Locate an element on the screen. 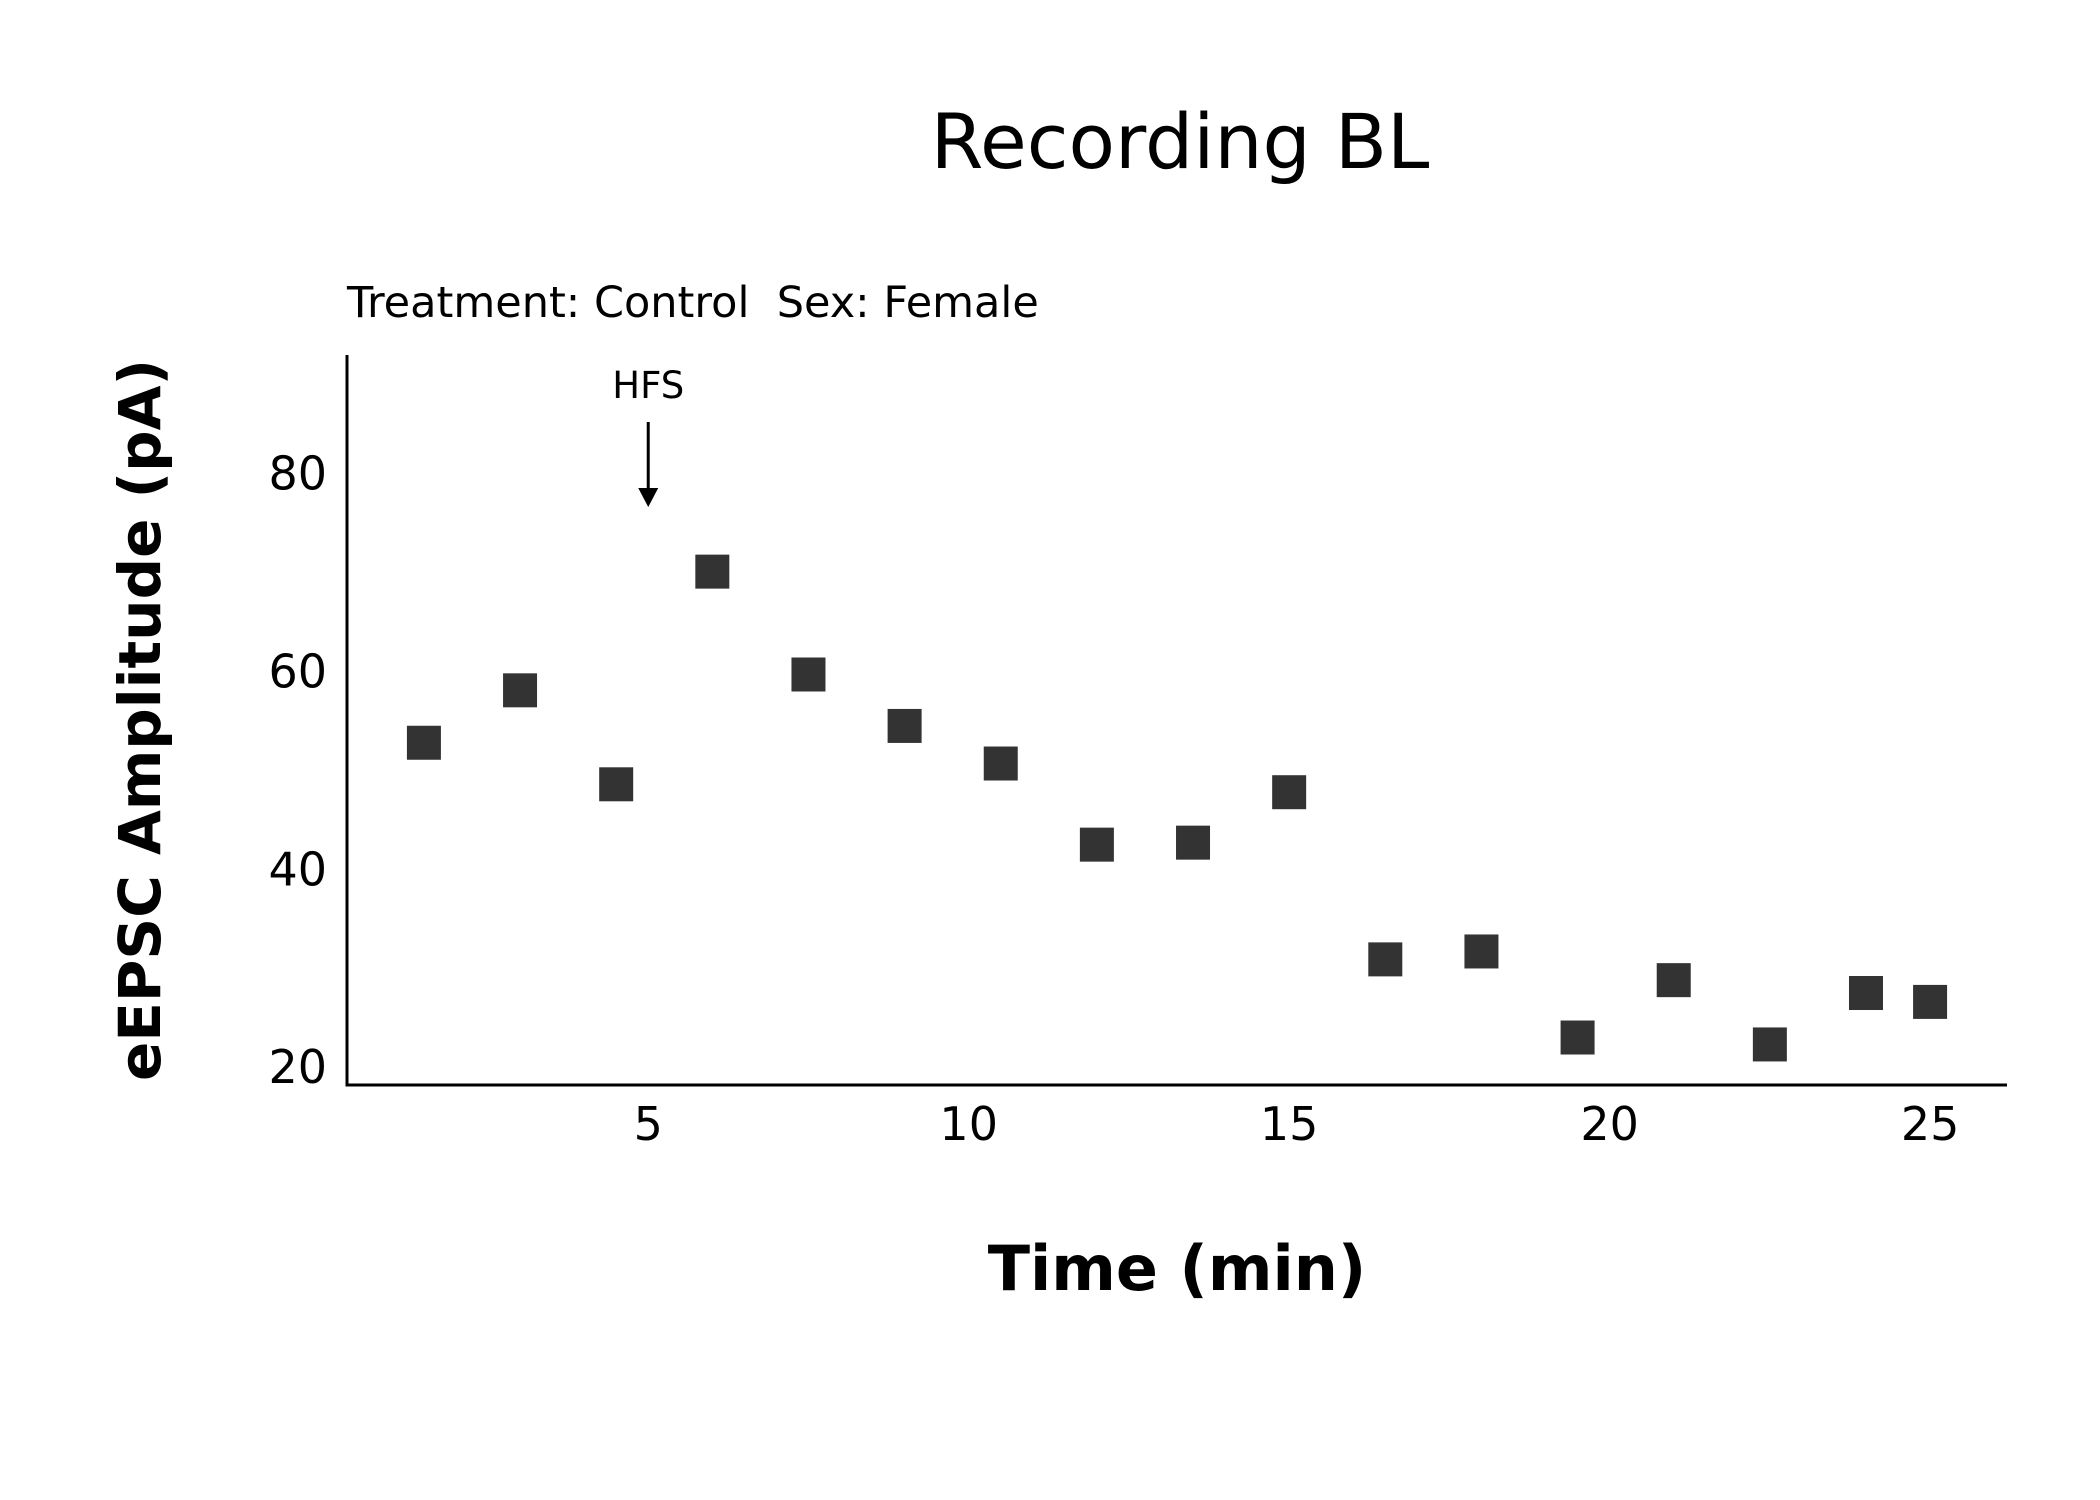 The width and height of the screenshot is (2100, 1500). y-tick-label: 40 is located at coordinates (297, 869).